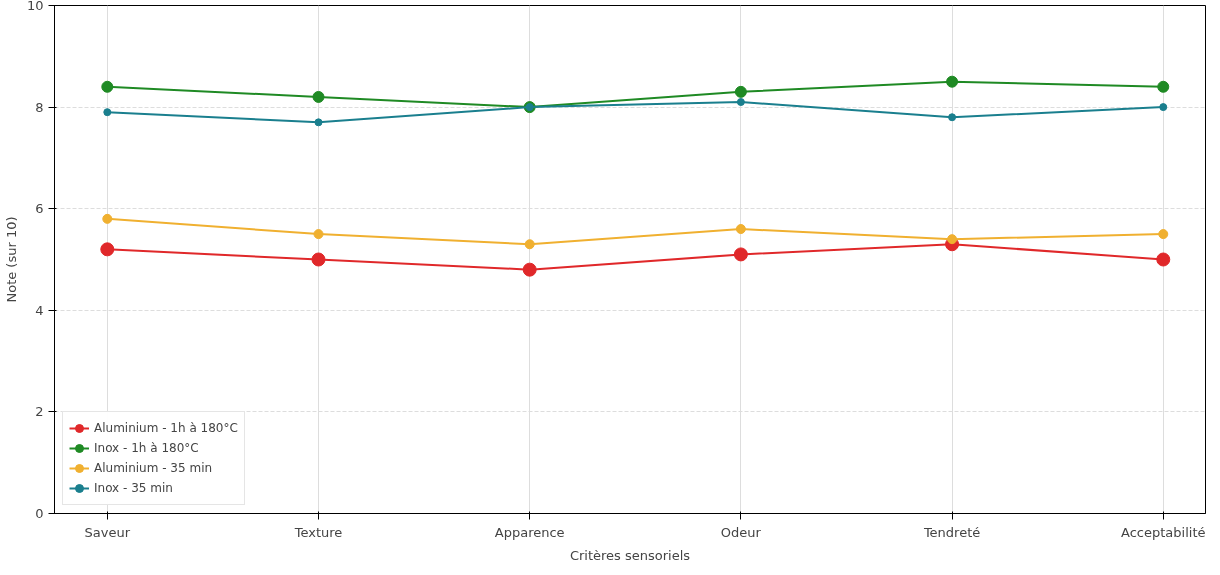  What do you see at coordinates (951, 532) in the screenshot?
I see `x-tick-label: Tendreté` at bounding box center [951, 532].